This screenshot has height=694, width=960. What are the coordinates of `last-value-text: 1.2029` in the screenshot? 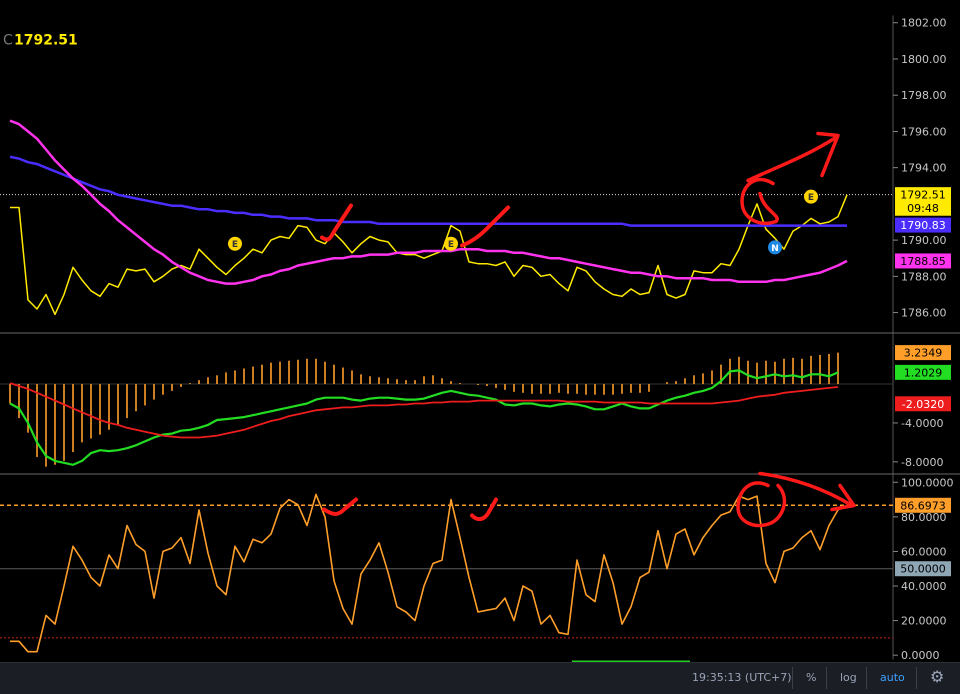 It's located at (923, 372).